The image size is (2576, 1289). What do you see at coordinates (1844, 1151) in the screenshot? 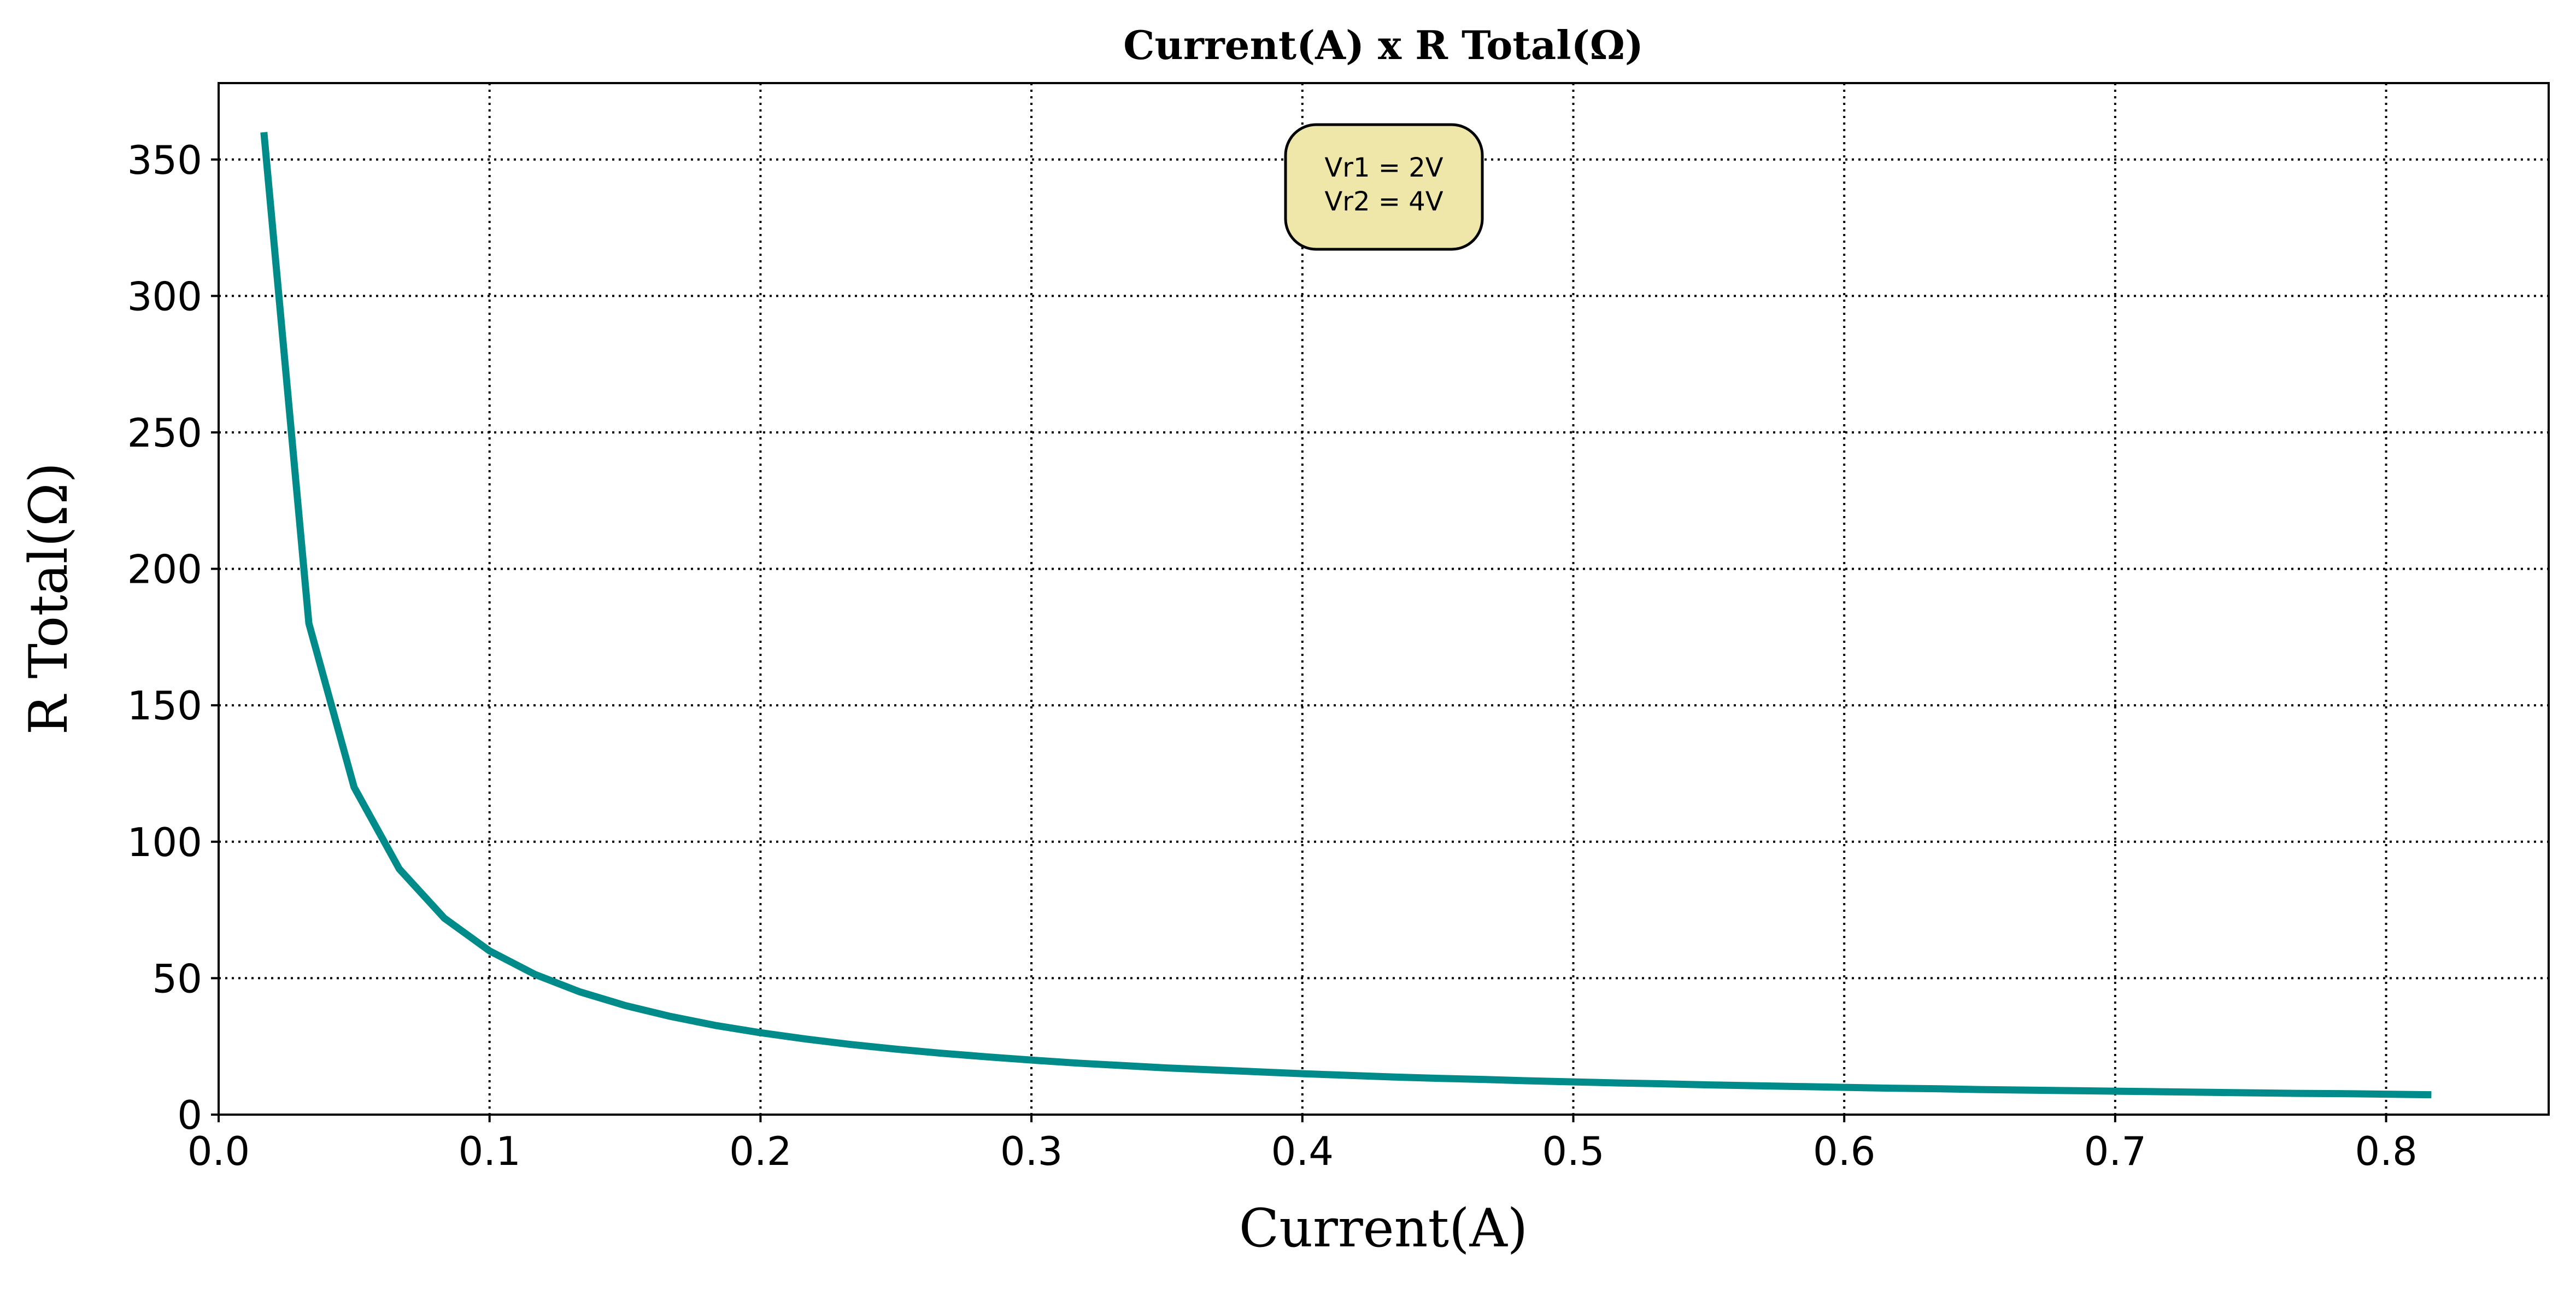
I see `x-tick-label: 0.6` at bounding box center [1844, 1151].